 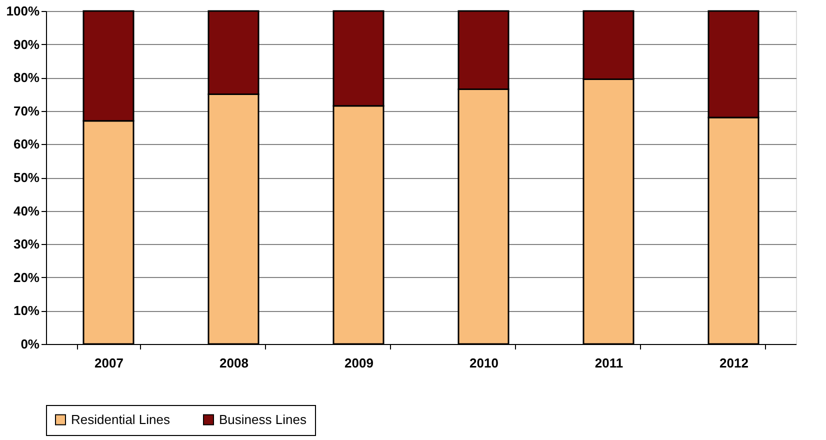 I want to click on y-tick-label: 30%, so click(x=26, y=244).